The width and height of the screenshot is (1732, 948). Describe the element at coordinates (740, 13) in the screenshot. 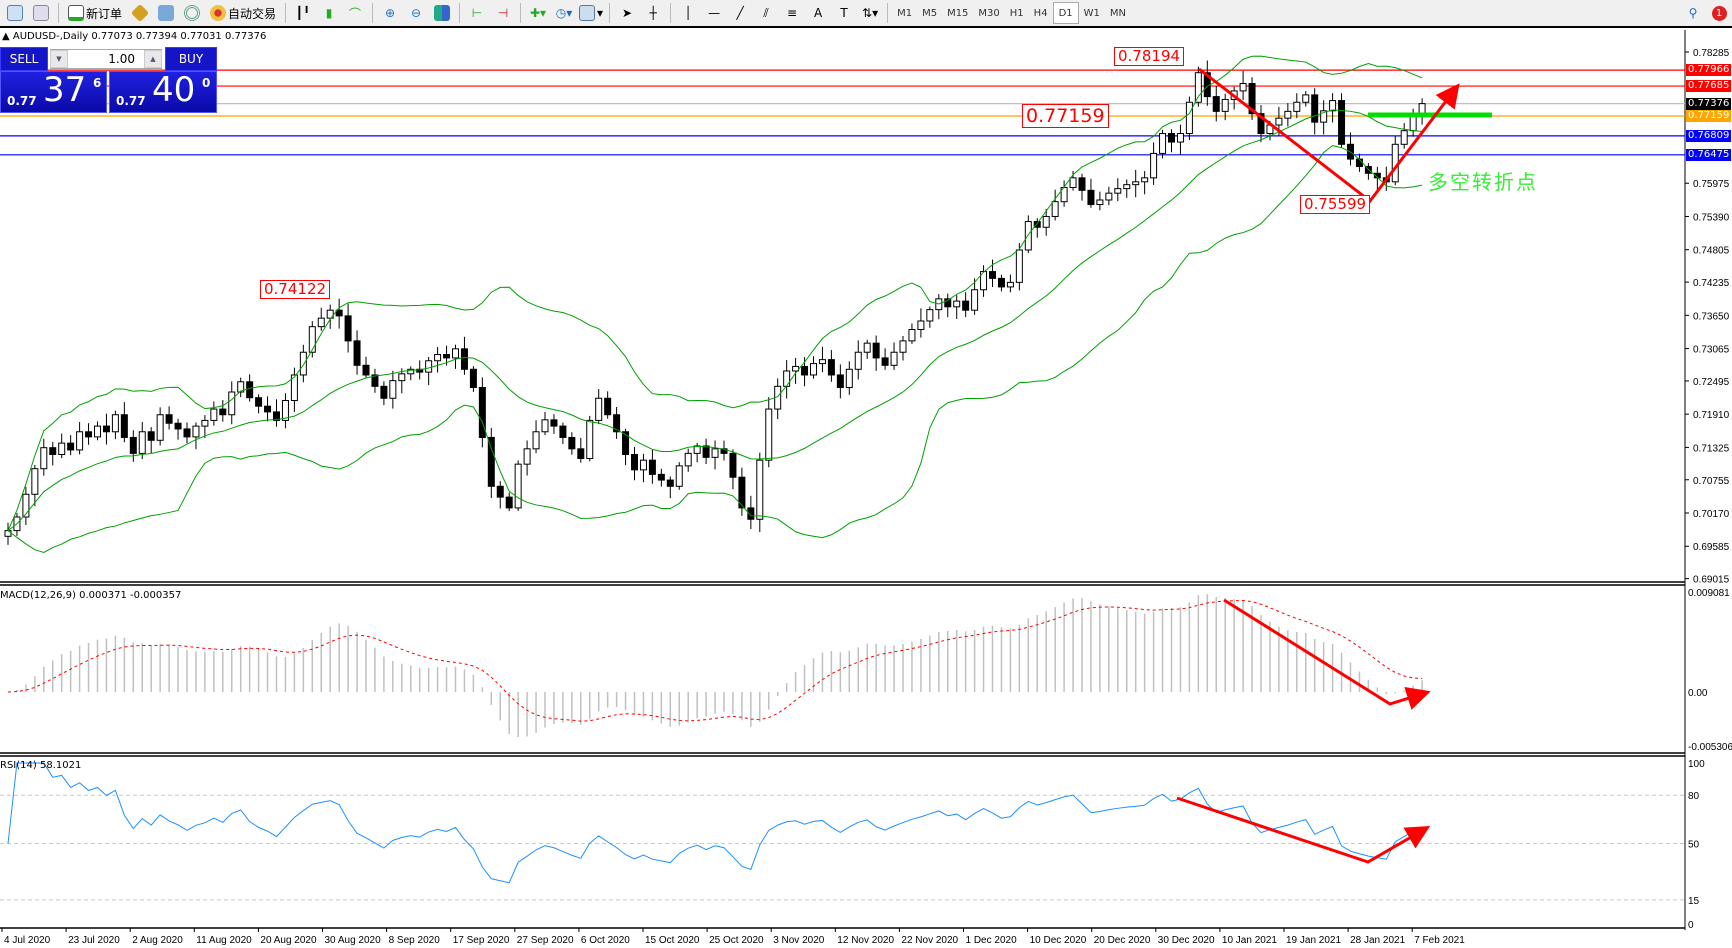

I see `trendline-icon: ╱` at that location.